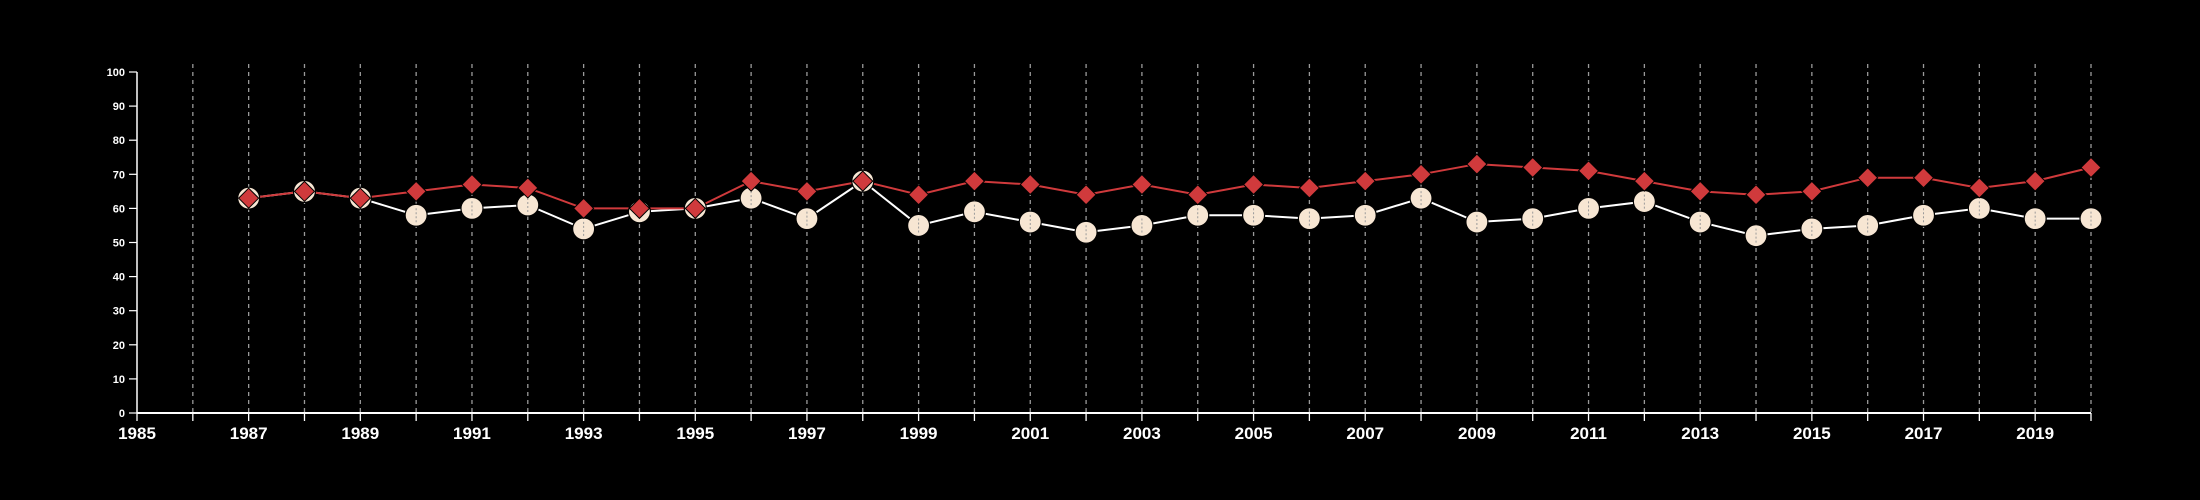  What do you see at coordinates (119, 278) in the screenshot?
I see `y-tick-label: 40` at bounding box center [119, 278].